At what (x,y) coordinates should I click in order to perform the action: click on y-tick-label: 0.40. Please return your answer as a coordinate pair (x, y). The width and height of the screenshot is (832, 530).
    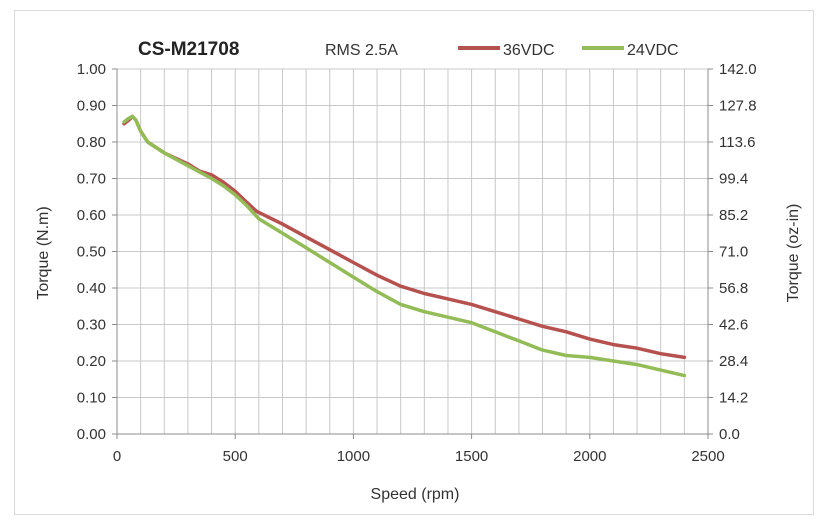
    Looking at the image, I should click on (91, 288).